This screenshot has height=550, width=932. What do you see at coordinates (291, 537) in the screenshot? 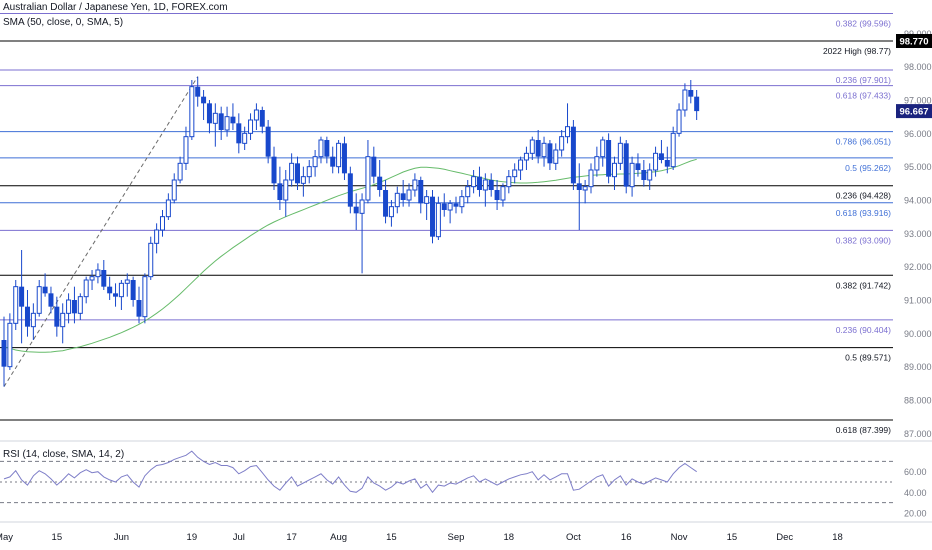
I see `x-tick-label: 17` at bounding box center [291, 537].